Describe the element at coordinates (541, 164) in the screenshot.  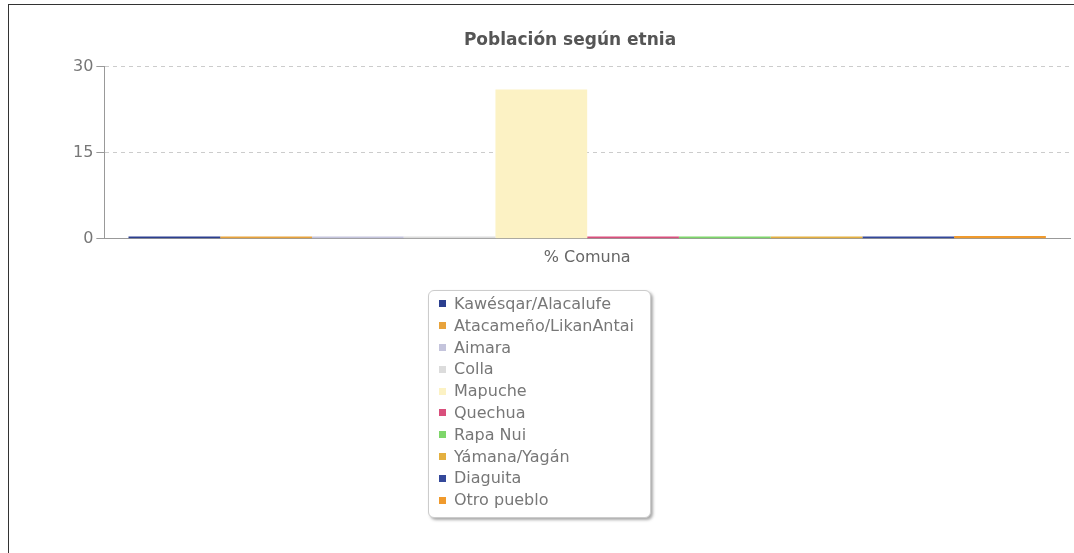
I see `bar` at that location.